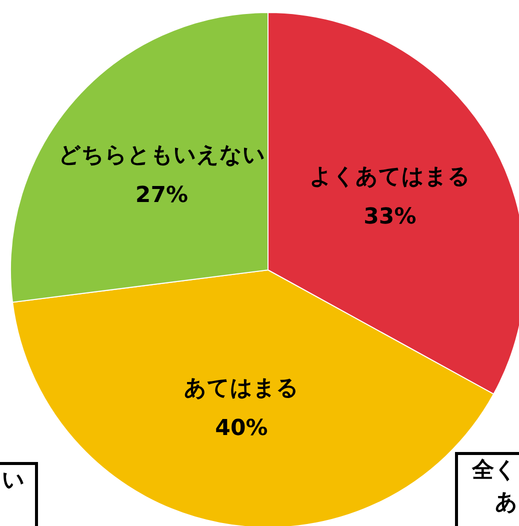 The width and height of the screenshot is (519, 526). Describe the element at coordinates (494, 471) in the screenshot. I see `text: 全く` at that location.